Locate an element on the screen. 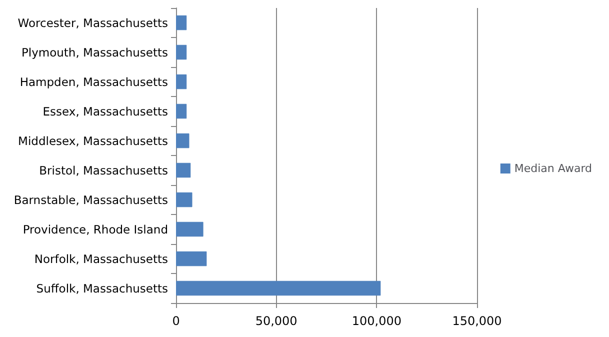 The height and width of the screenshot is (337, 609). y-tick-label: Plymouth, Massachusetts is located at coordinates (94, 52).